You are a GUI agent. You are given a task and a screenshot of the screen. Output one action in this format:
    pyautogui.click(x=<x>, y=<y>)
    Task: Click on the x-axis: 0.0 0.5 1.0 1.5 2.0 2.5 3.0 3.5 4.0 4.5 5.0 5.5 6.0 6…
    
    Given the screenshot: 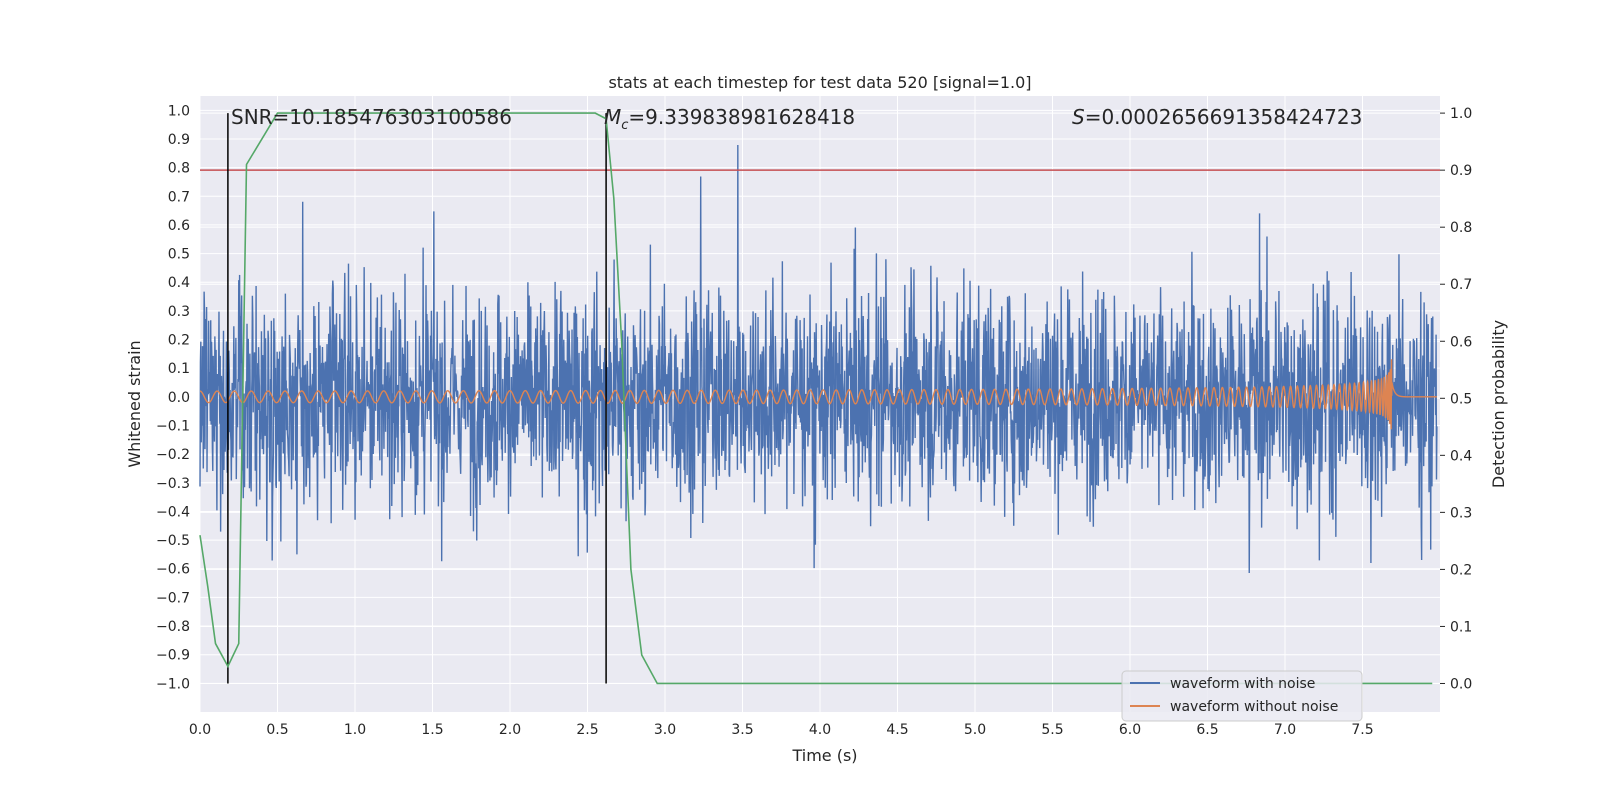 What is the action you would take?
    pyautogui.click(x=781, y=730)
    